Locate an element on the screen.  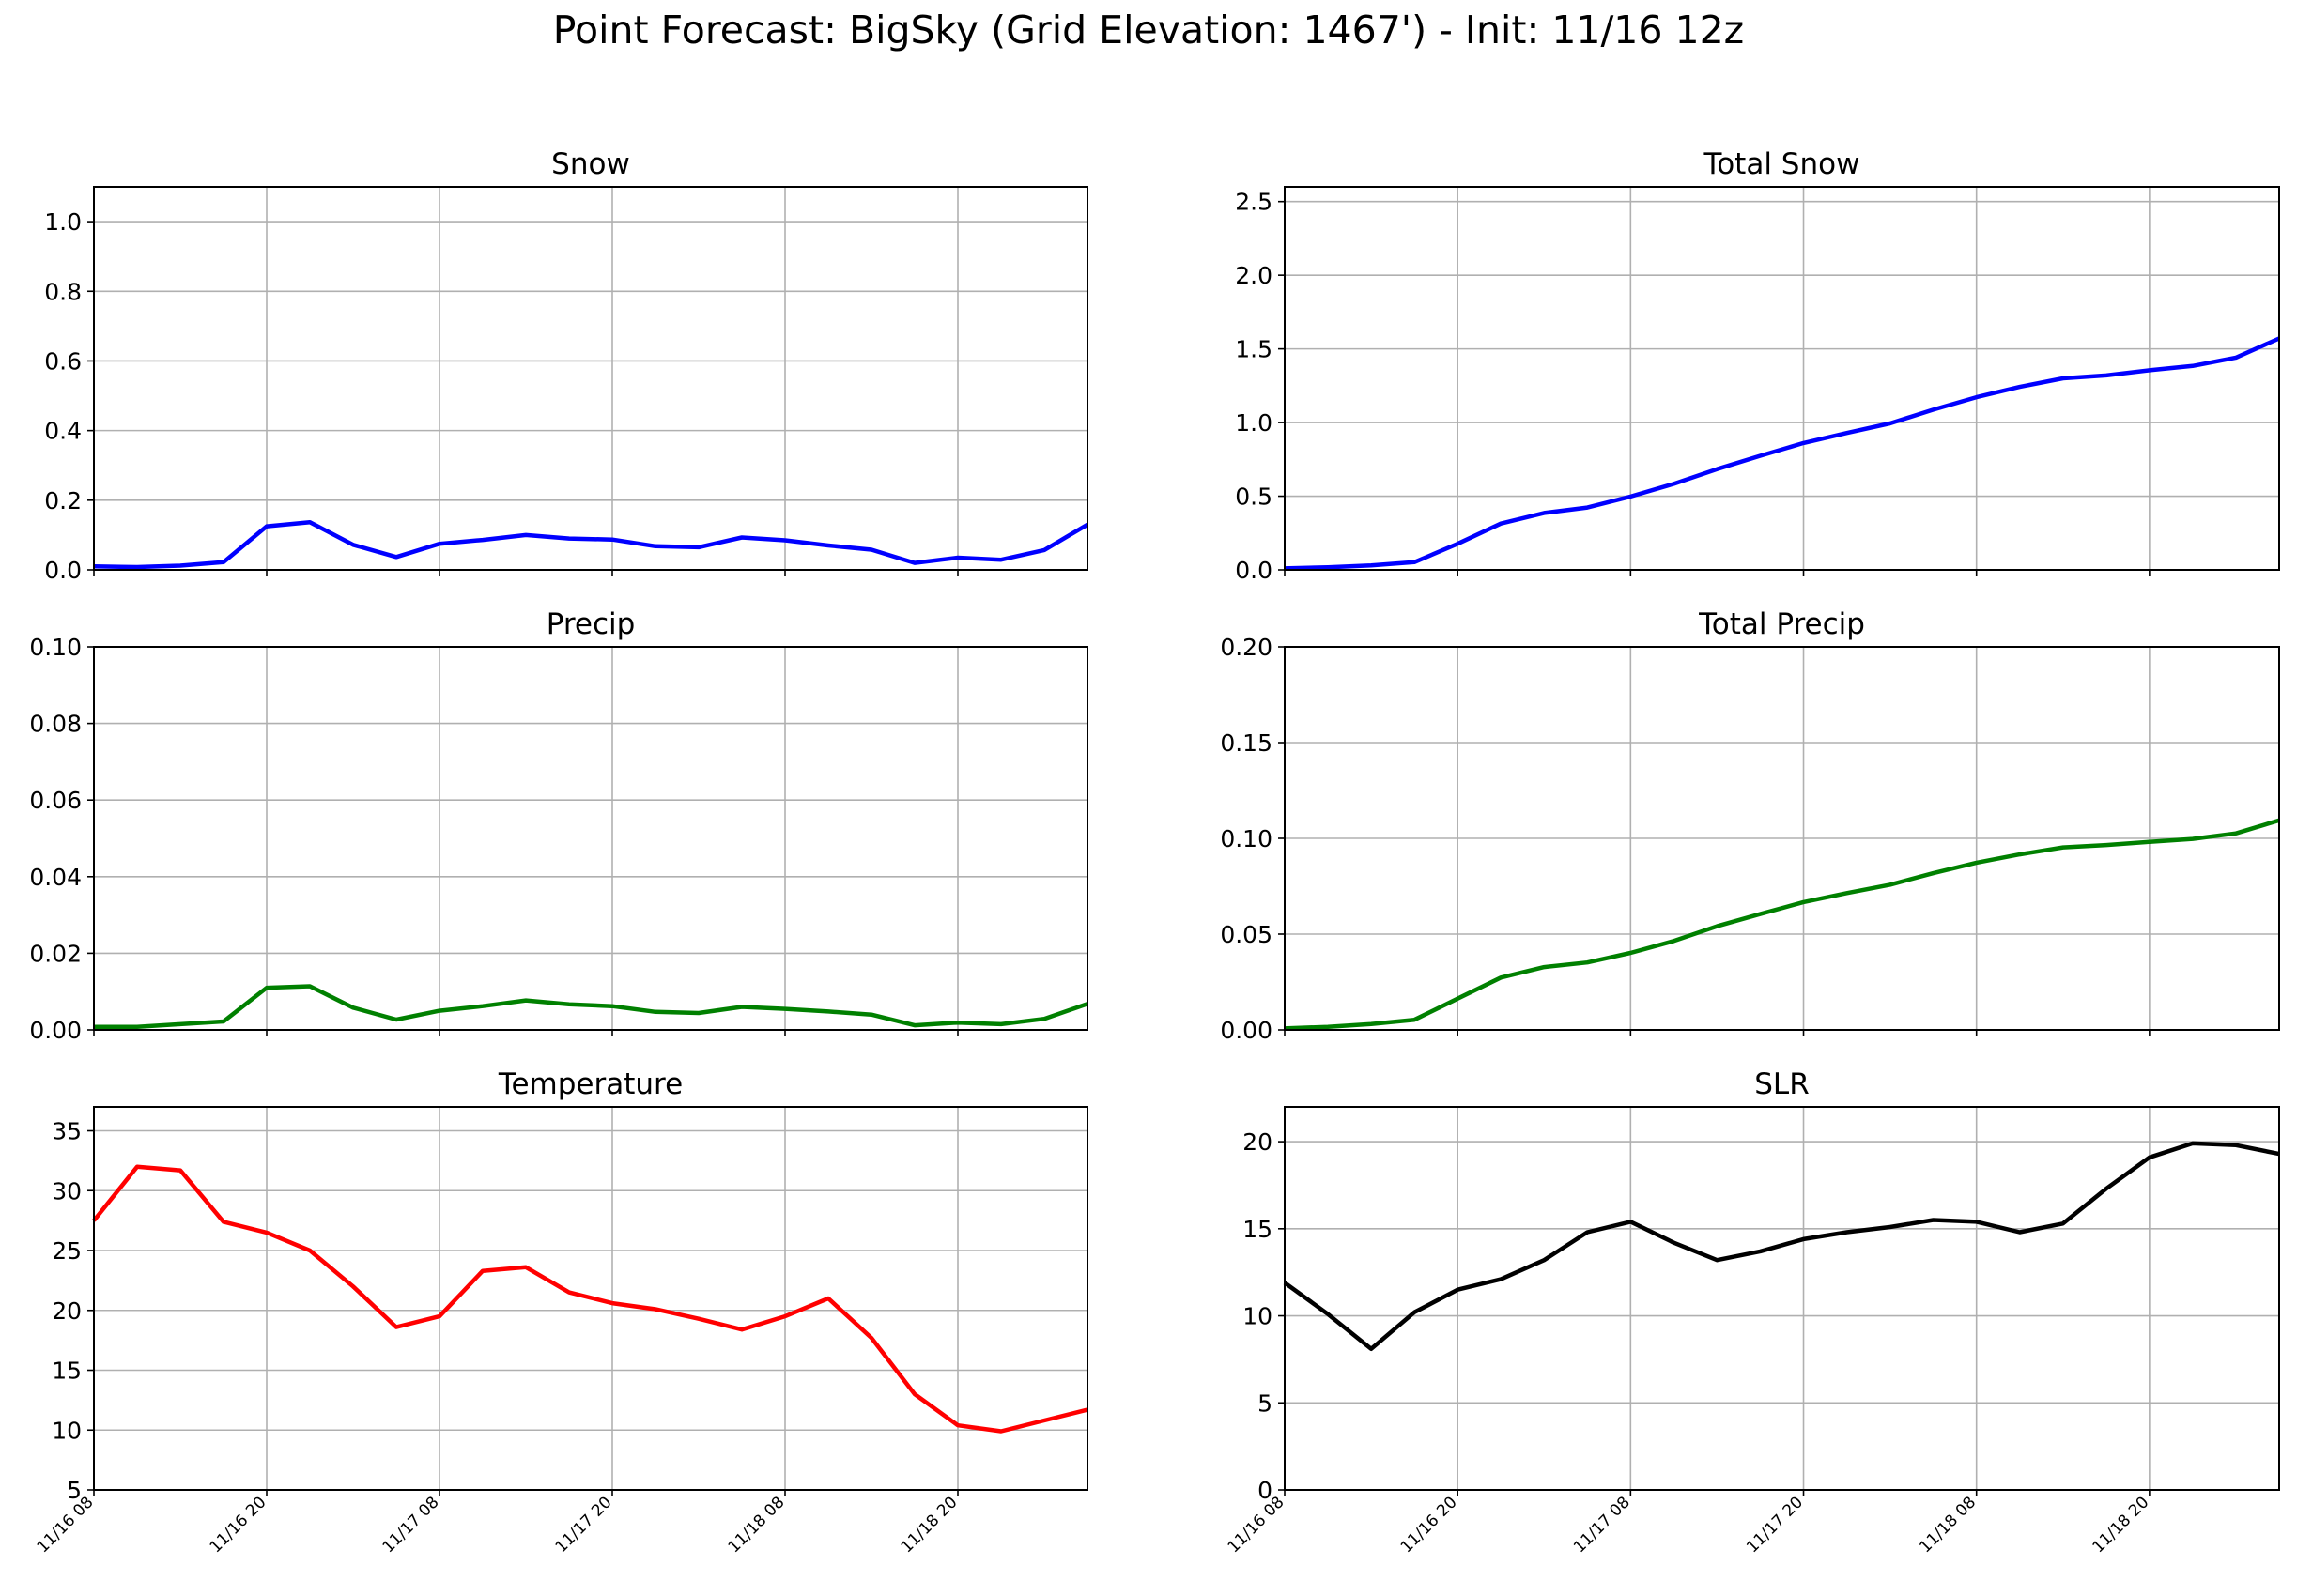
y-tick-label: 35 is located at coordinates (67, 1131).